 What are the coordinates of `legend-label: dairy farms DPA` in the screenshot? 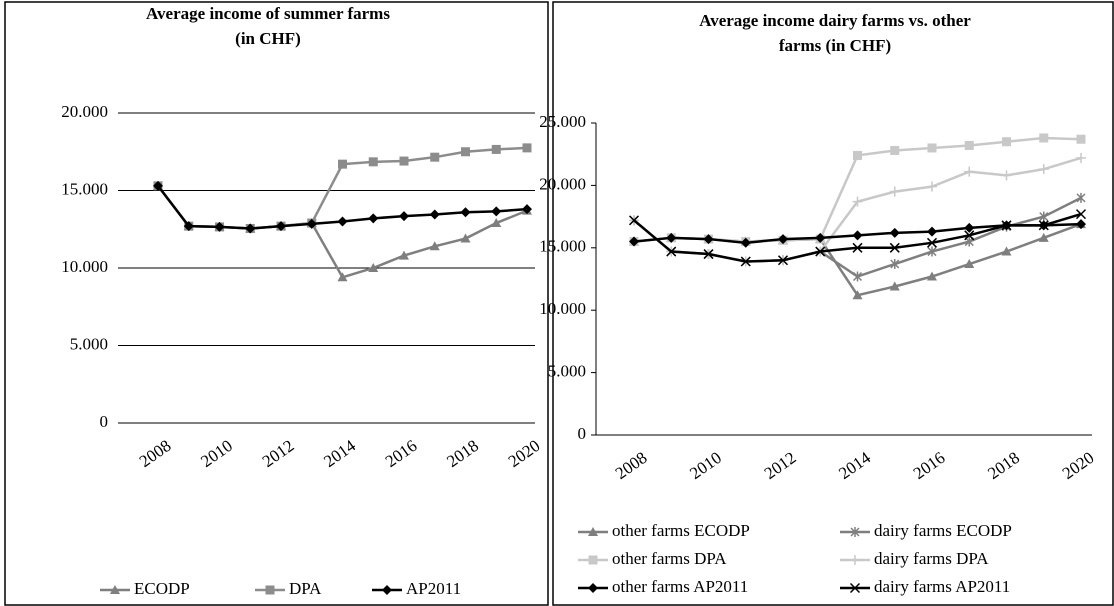 It's located at (931, 558).